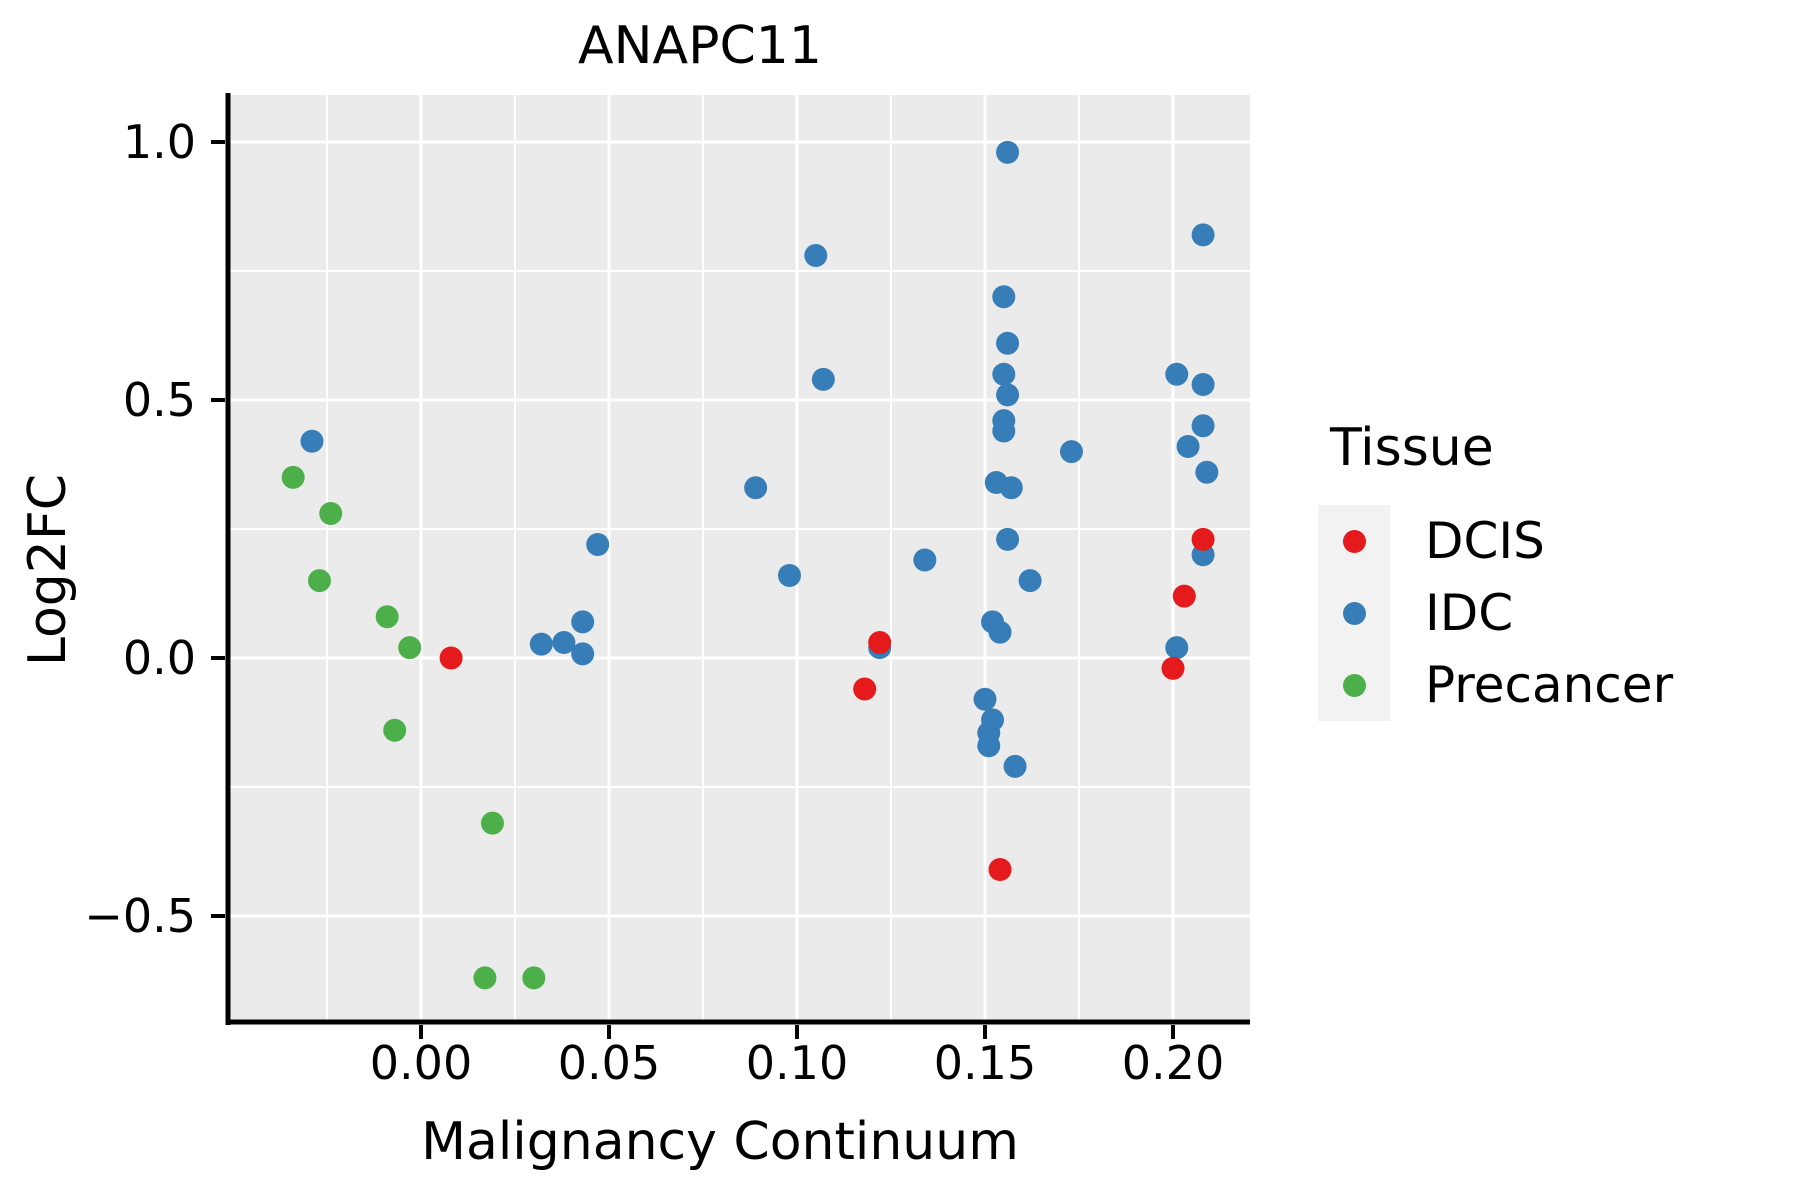  I want to click on idc-dot-icon, so click(1354, 613).